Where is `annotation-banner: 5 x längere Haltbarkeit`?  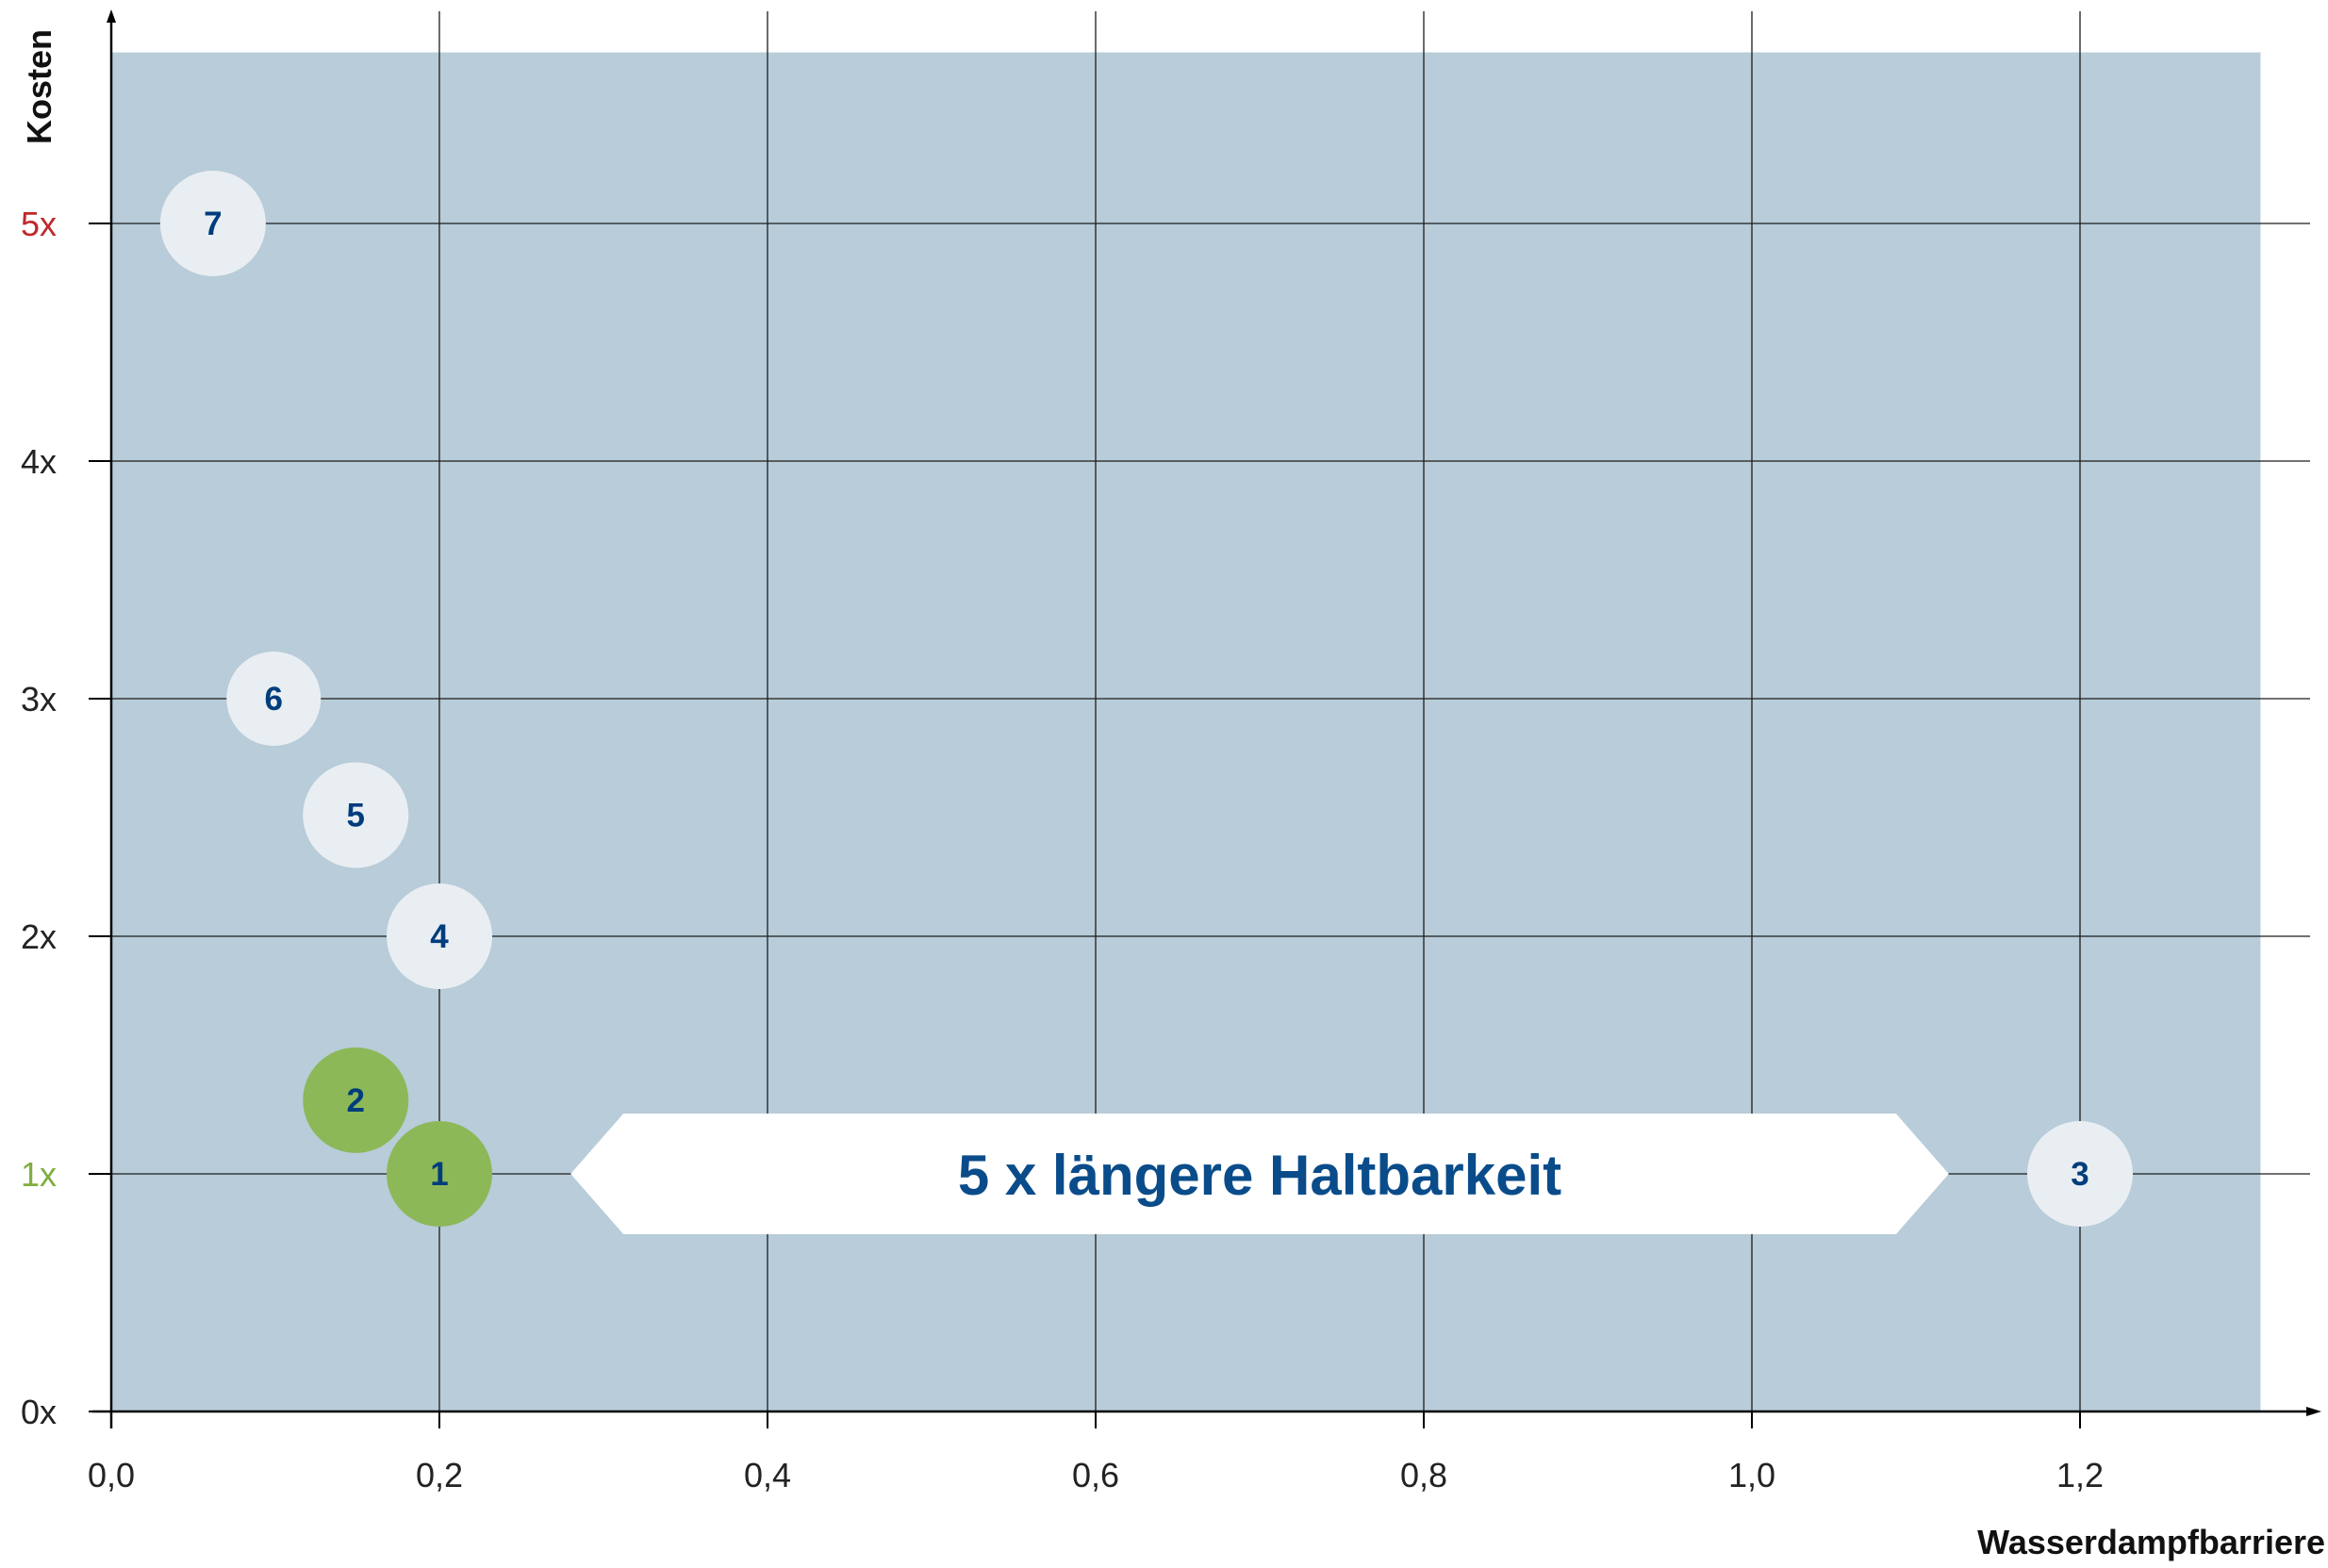 annotation-banner: 5 x längere Haltbarkeit is located at coordinates (1259, 1174).